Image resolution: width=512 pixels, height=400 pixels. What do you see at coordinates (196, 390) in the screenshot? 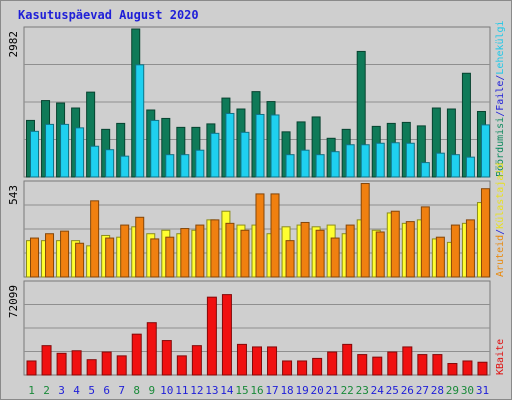
I see `x-tick-label: 12` at bounding box center [196, 390].